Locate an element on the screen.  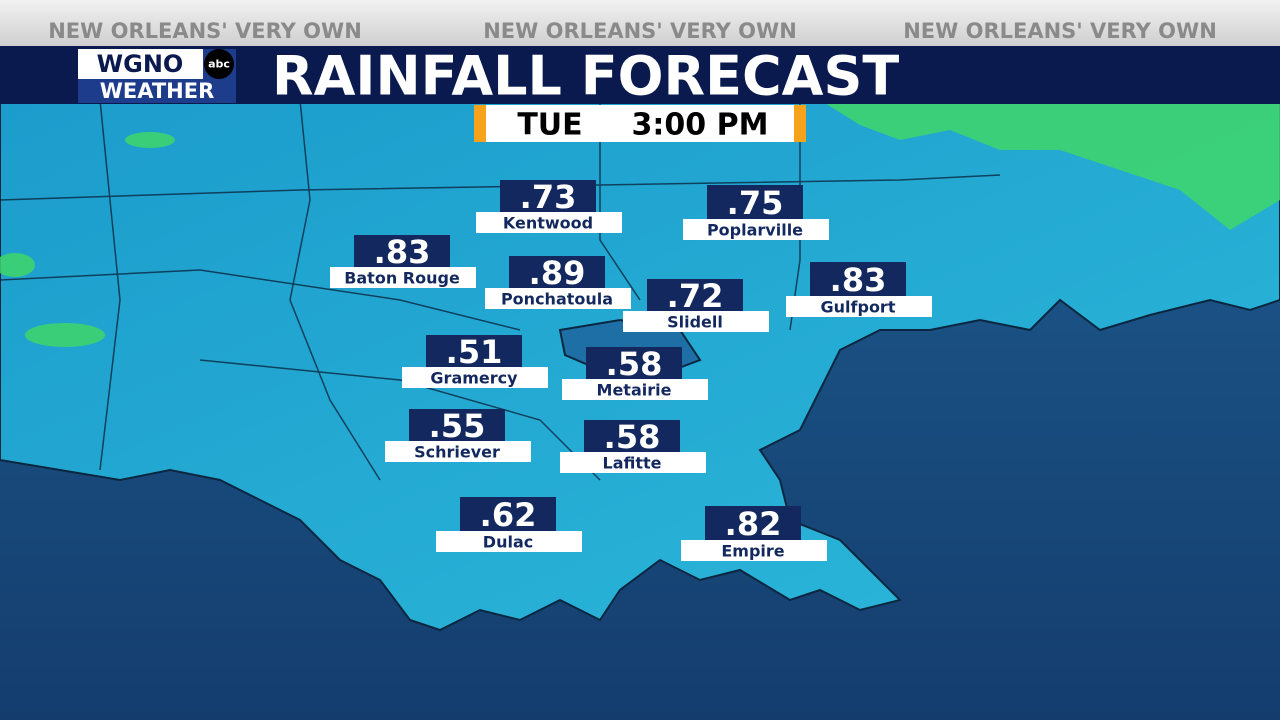
logo-station: WGNO is located at coordinates (140, 64).